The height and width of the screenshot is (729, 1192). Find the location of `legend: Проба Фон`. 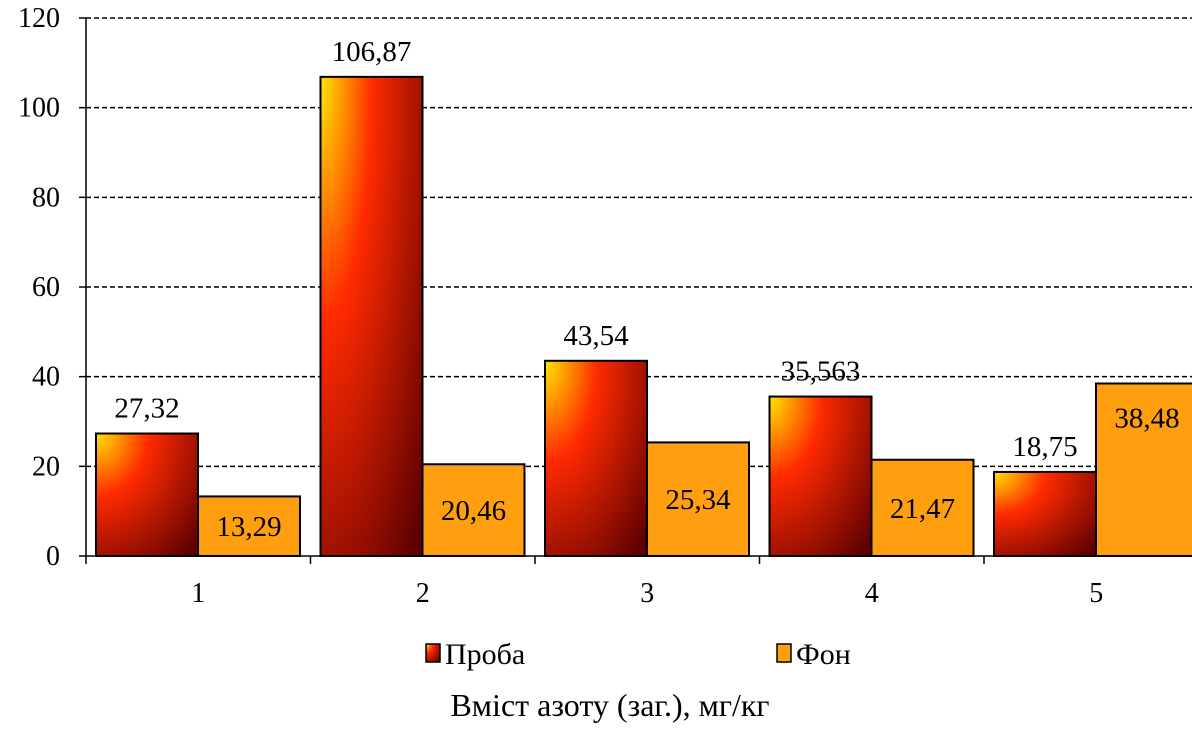

legend: Проба Фон is located at coordinates (638, 654).